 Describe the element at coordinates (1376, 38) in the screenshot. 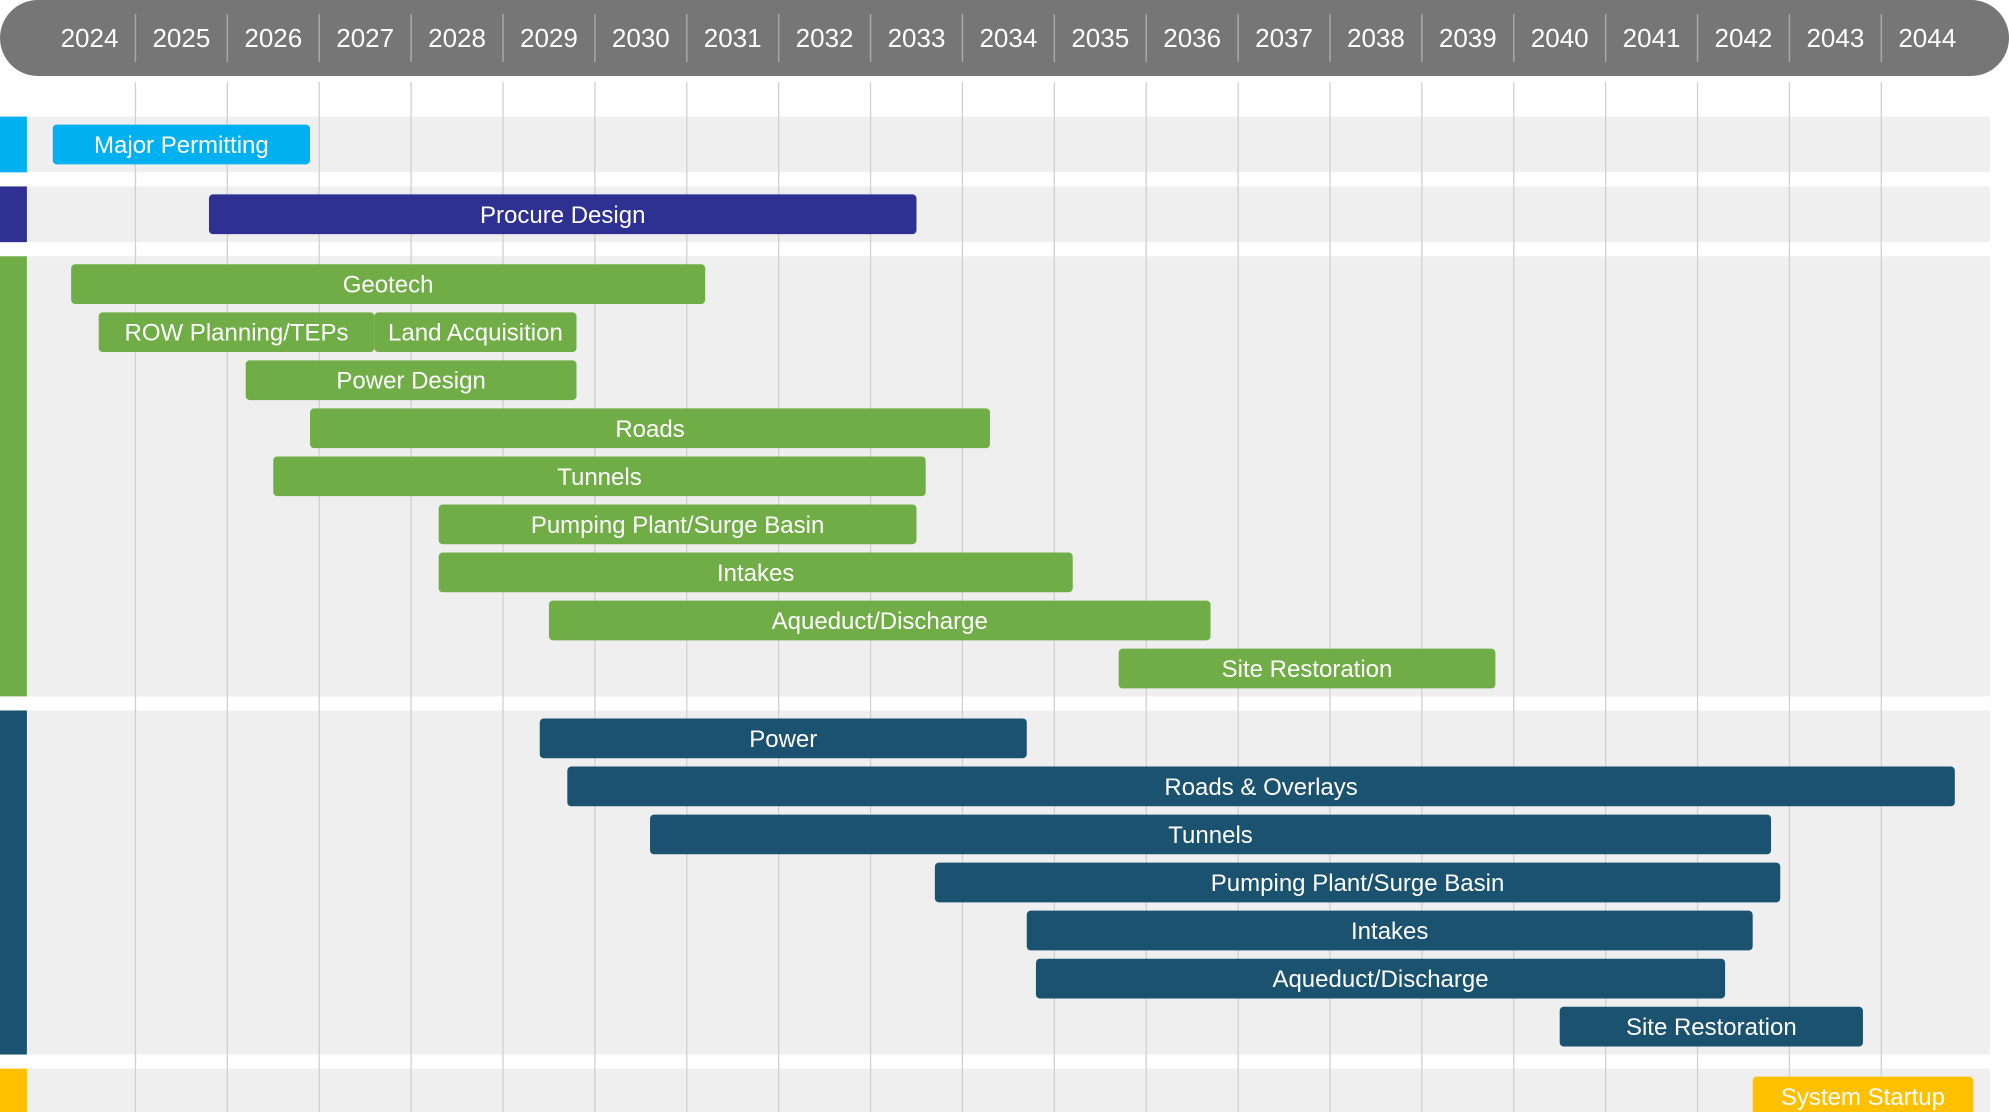

I see `x-tick-label: 2038` at that location.